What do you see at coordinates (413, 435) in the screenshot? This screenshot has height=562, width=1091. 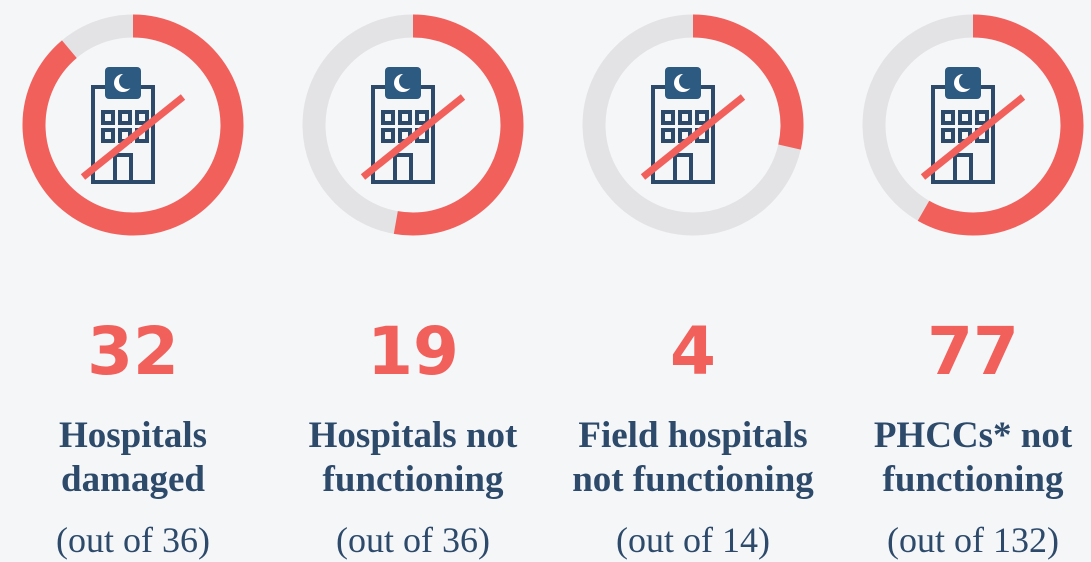 I see `stat-label: Hospitals not` at bounding box center [413, 435].